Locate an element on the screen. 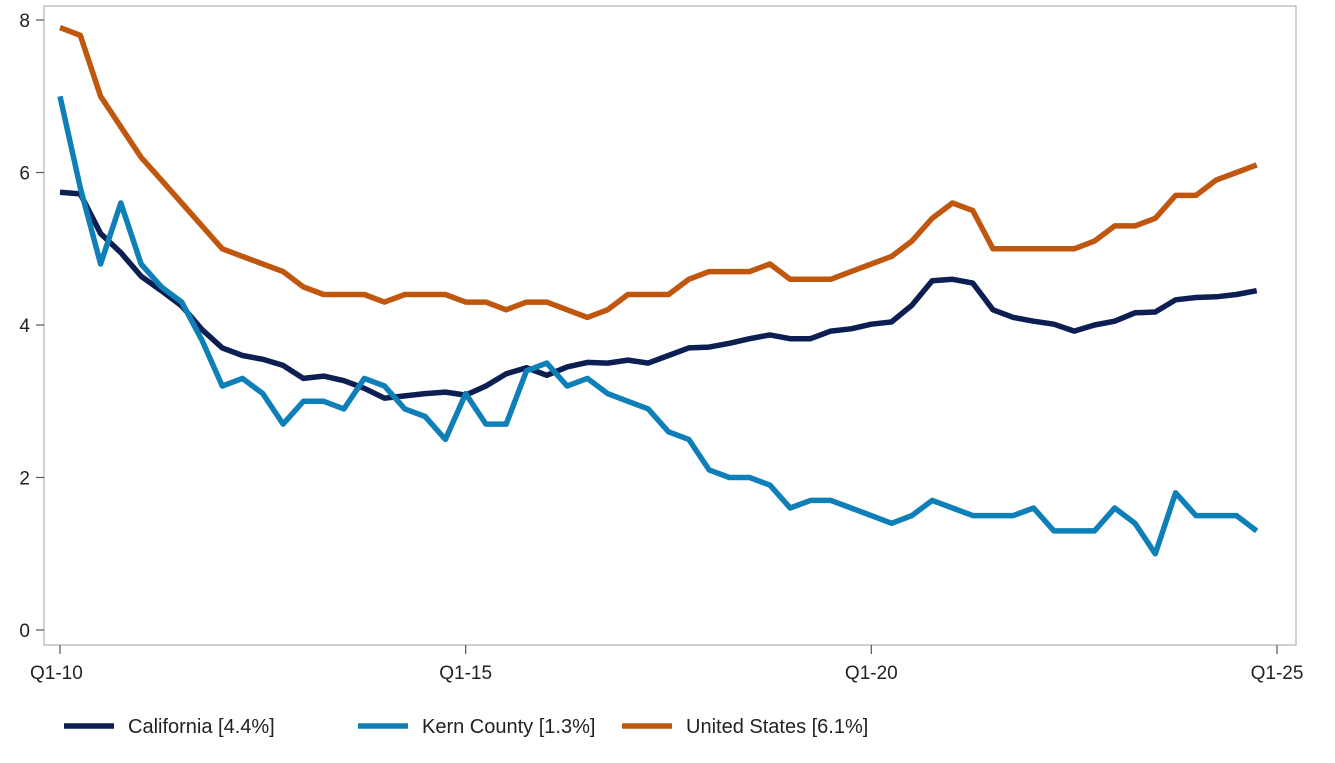 This screenshot has height=763, width=1335. x-tick-label: Q1-15 is located at coordinates (465, 673).